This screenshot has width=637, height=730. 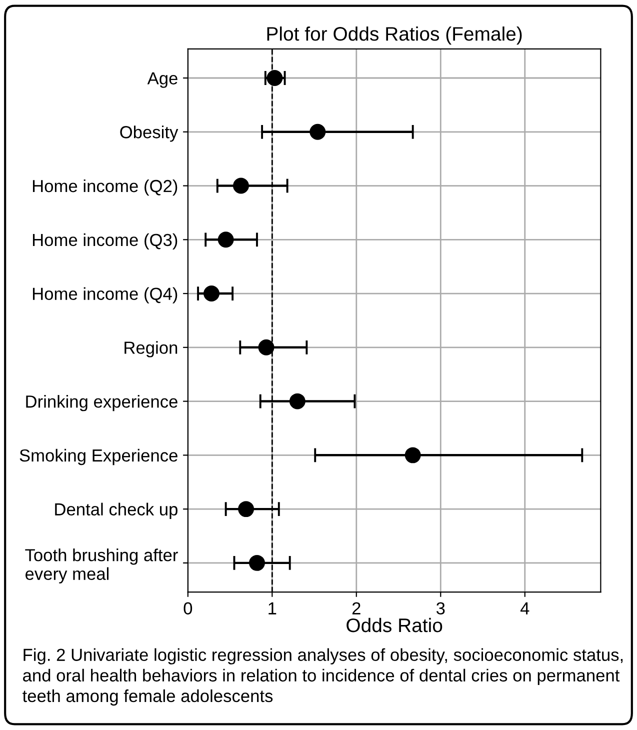 I want to click on x-axis-title: Odds Ratio, so click(x=394, y=625).